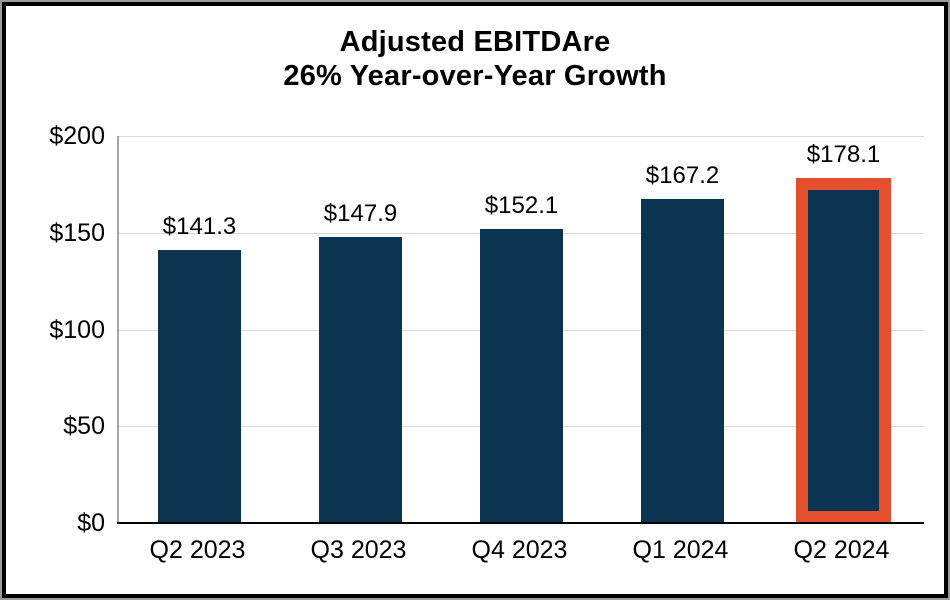  What do you see at coordinates (475, 42) in the screenshot?
I see `chart-title-line1: Adjusted EBITDAre` at bounding box center [475, 42].